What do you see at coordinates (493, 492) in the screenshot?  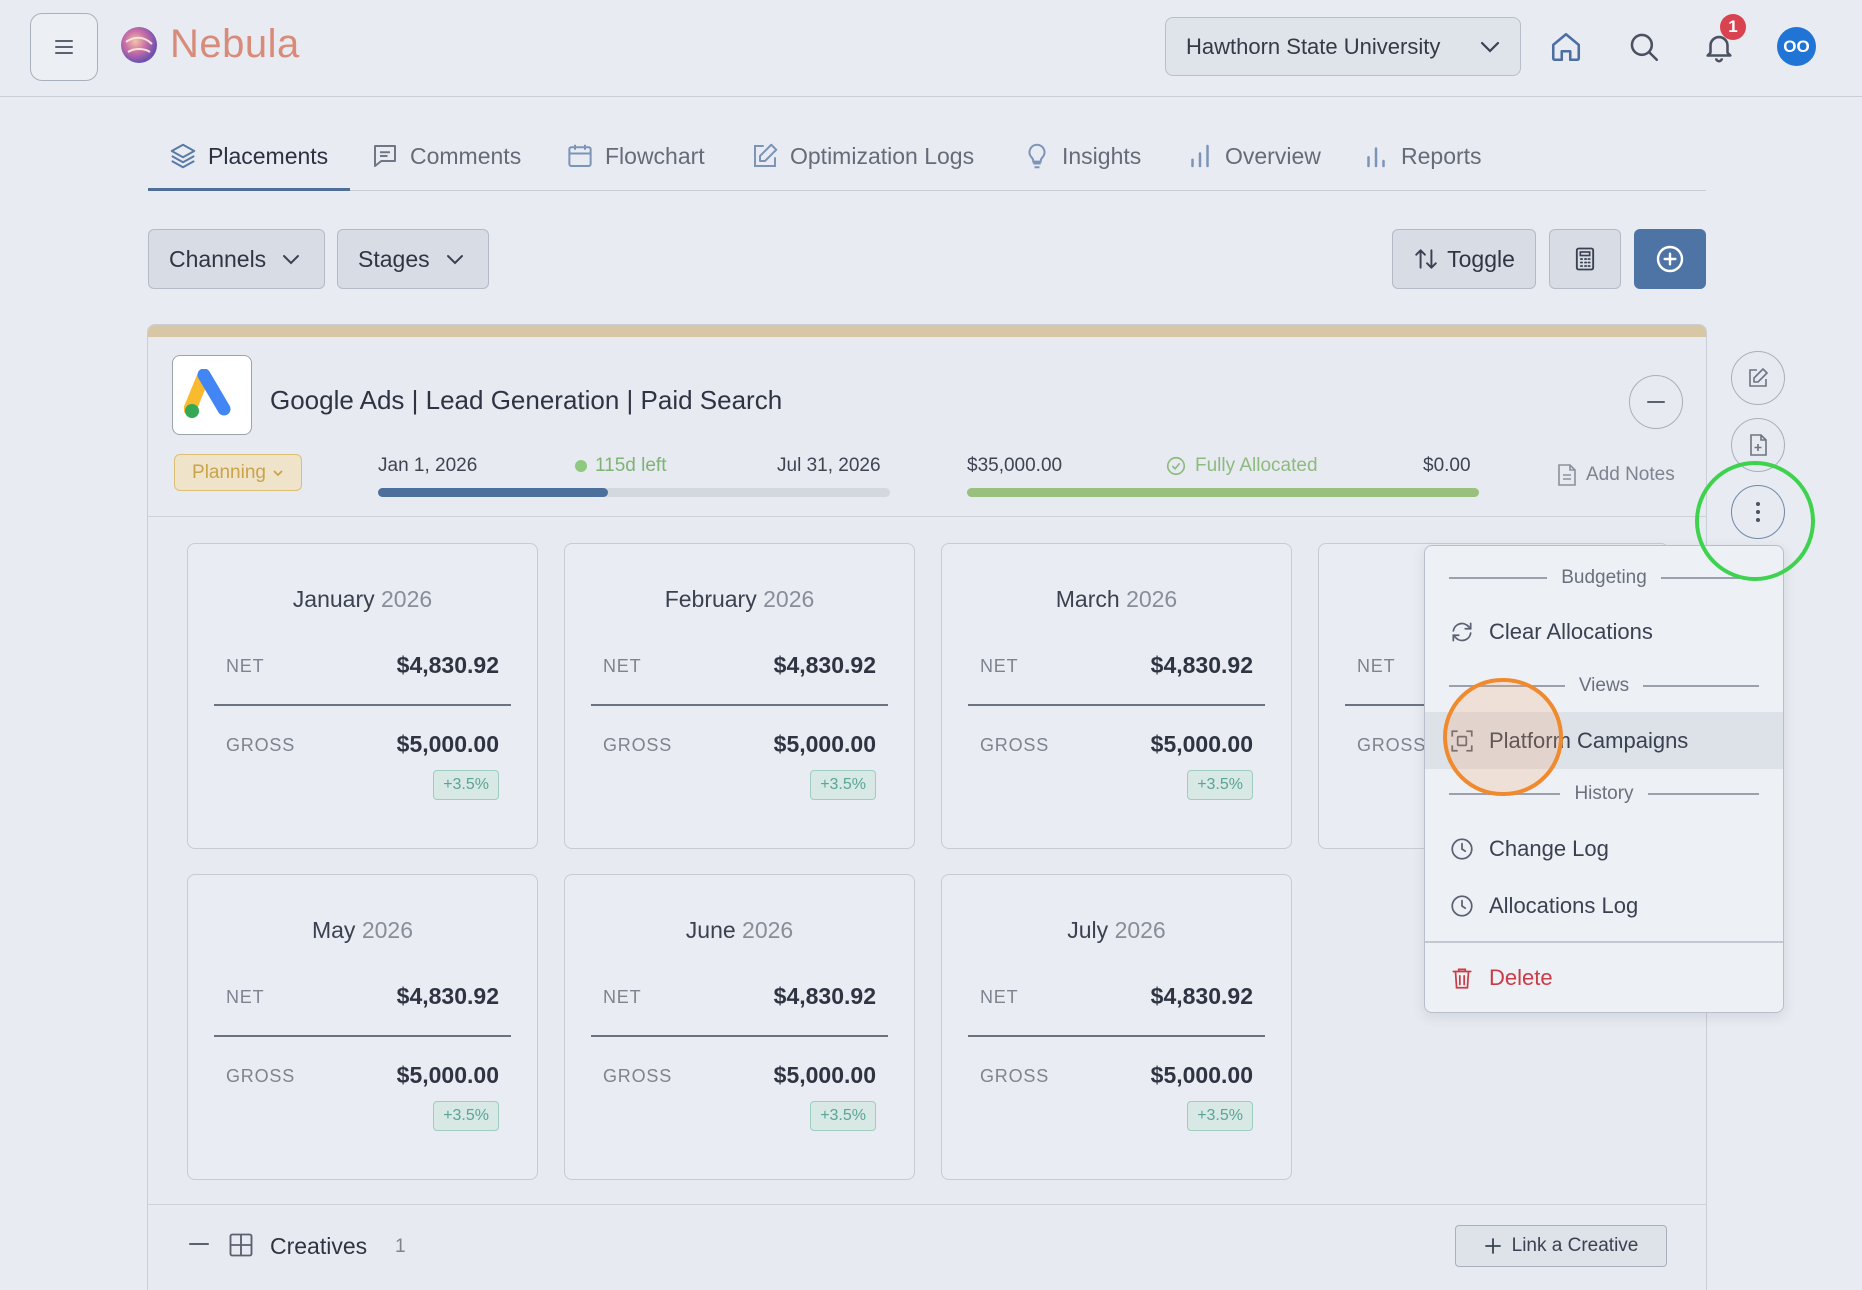 I see `time-progress-fill` at bounding box center [493, 492].